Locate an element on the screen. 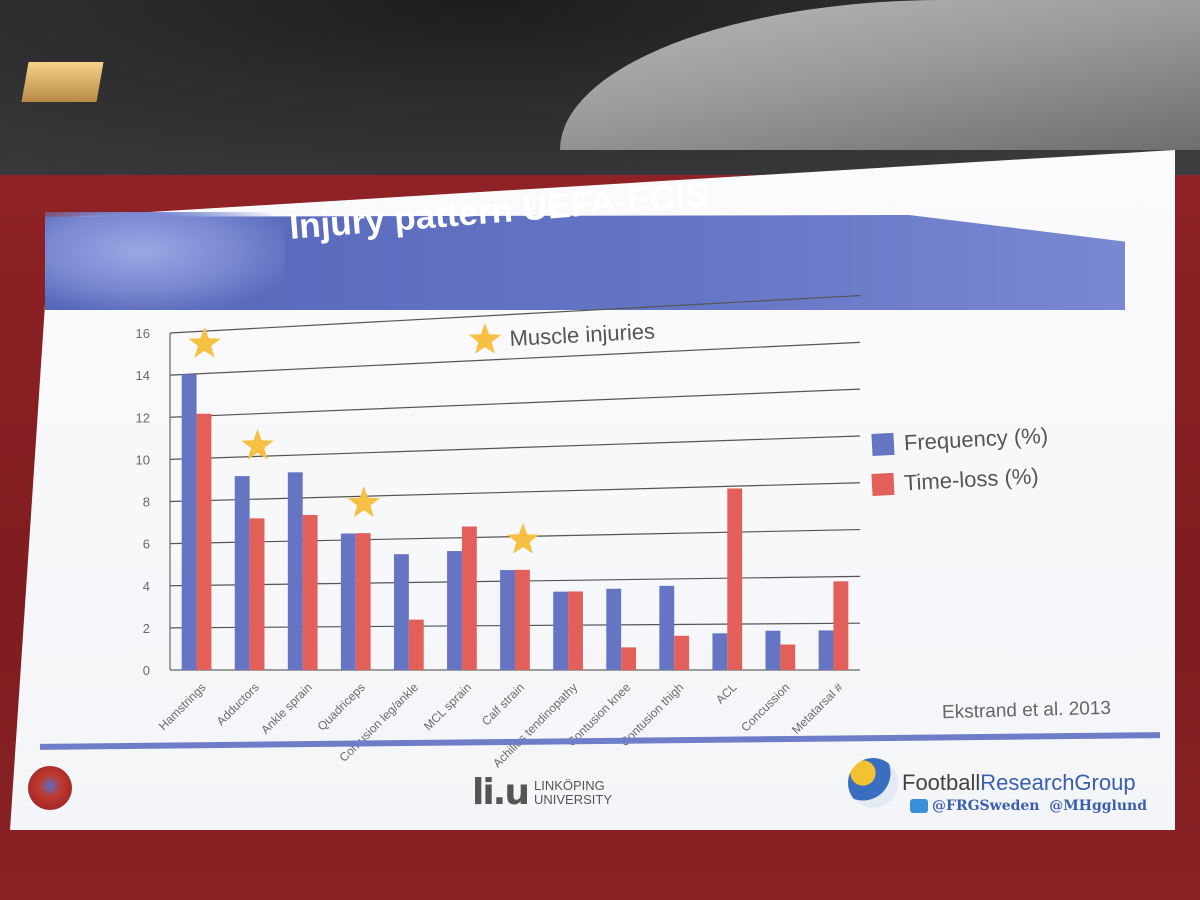 Image resolution: width=1200 pixels, height=900 pixels. muscle-injuries-annotation: Muscle injuries is located at coordinates (582, 334).